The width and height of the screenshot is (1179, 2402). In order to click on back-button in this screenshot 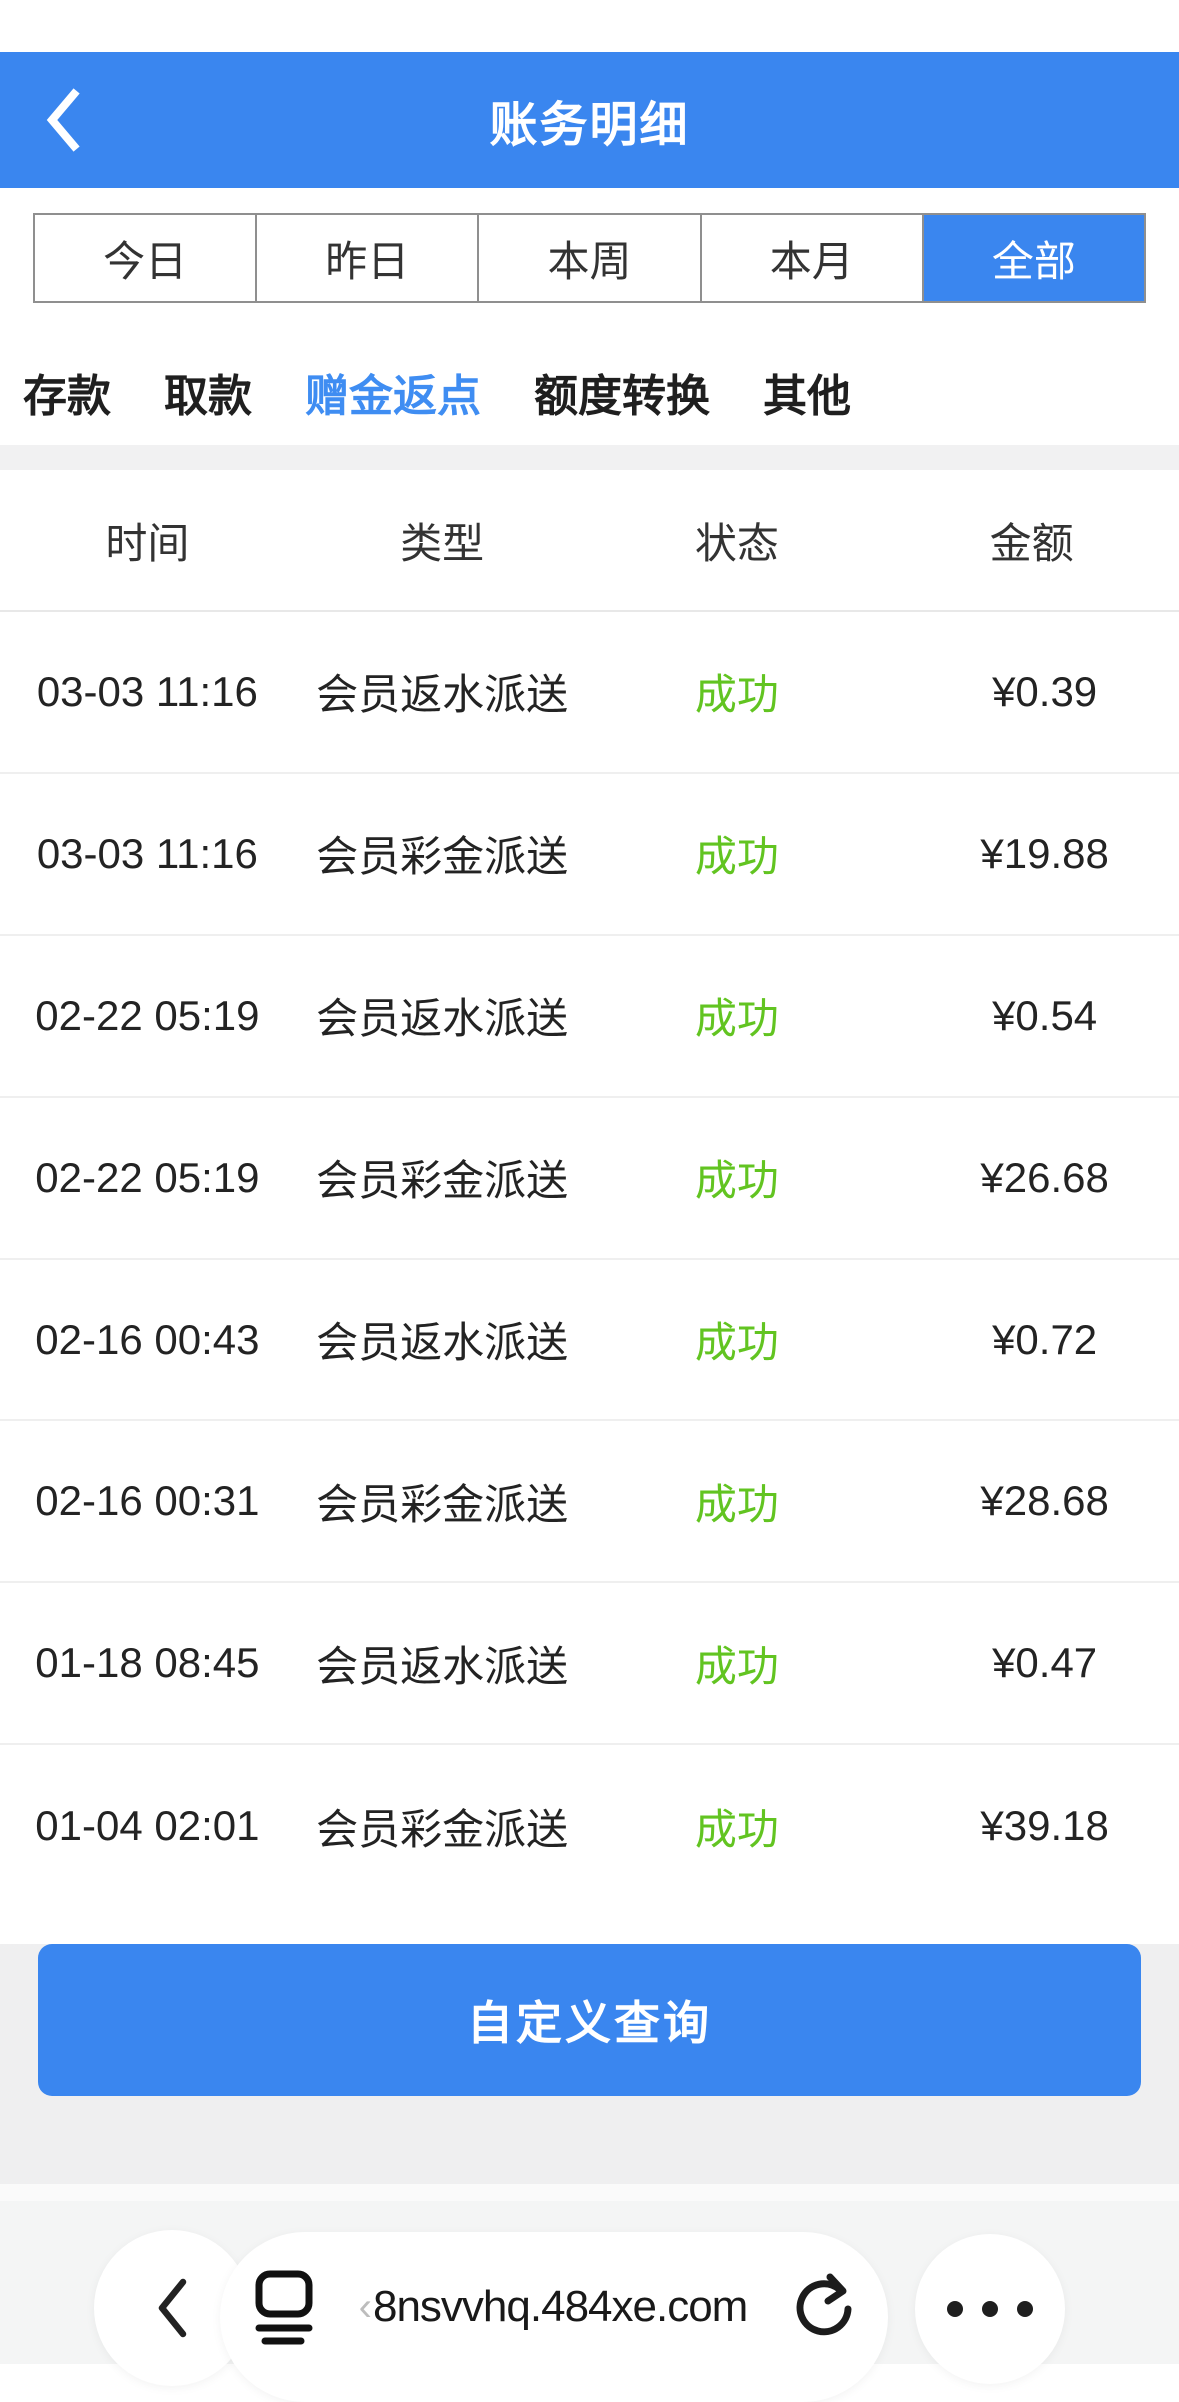, I will do `click(64, 120)`.